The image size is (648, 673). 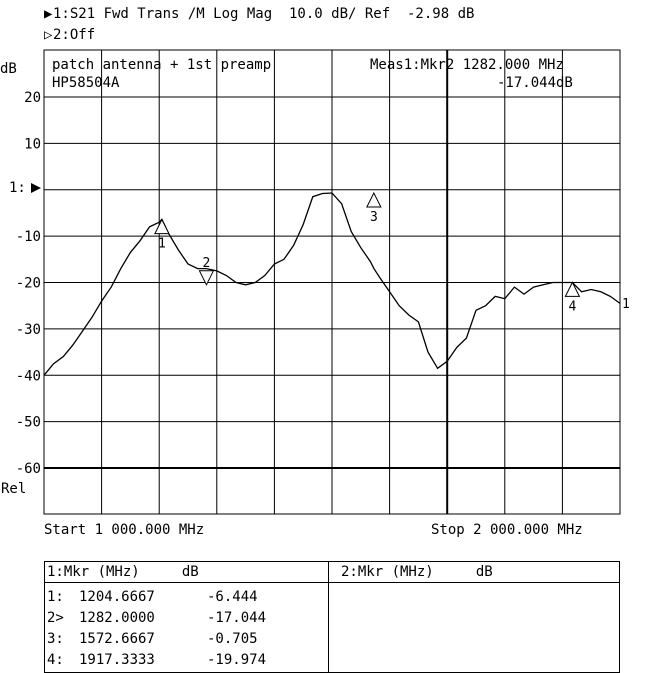 I want to click on marker-table-left-header: 1:Mkr (MHz) dB, so click(x=123, y=572).